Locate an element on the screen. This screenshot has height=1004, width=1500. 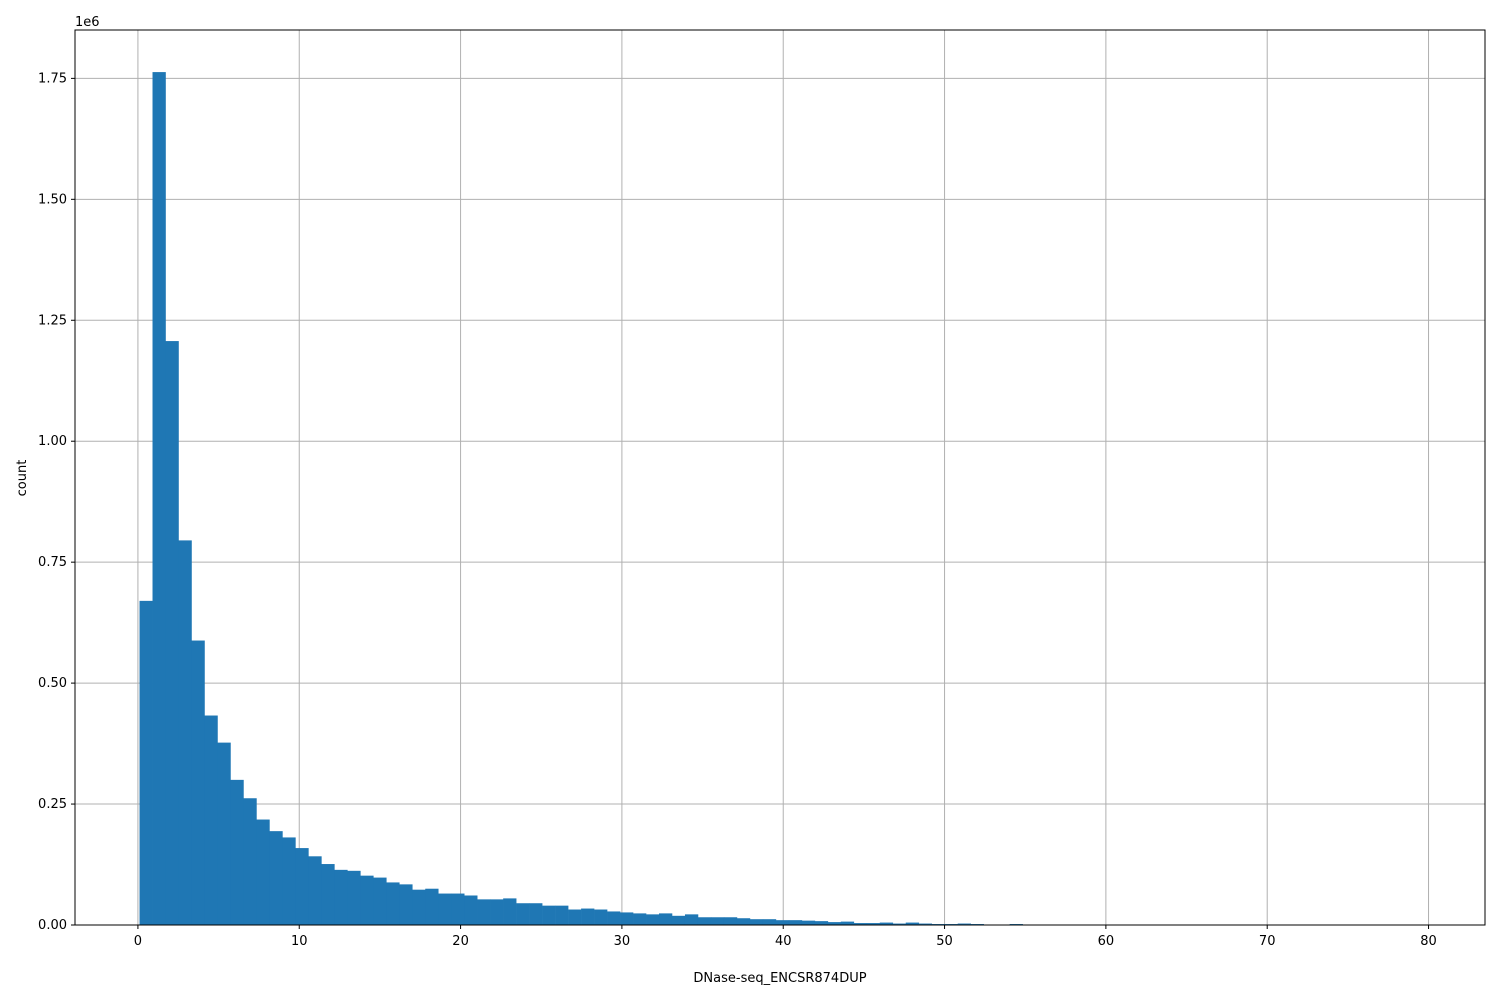
y-tick-label: 1.00 is located at coordinates (52, 441).